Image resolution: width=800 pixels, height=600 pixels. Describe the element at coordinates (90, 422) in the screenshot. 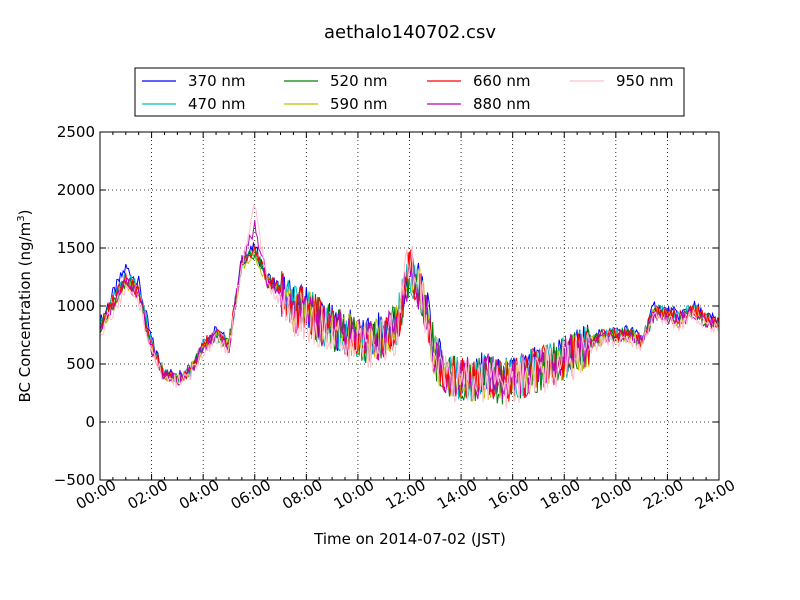

I see `y-tick-label: 0` at that location.